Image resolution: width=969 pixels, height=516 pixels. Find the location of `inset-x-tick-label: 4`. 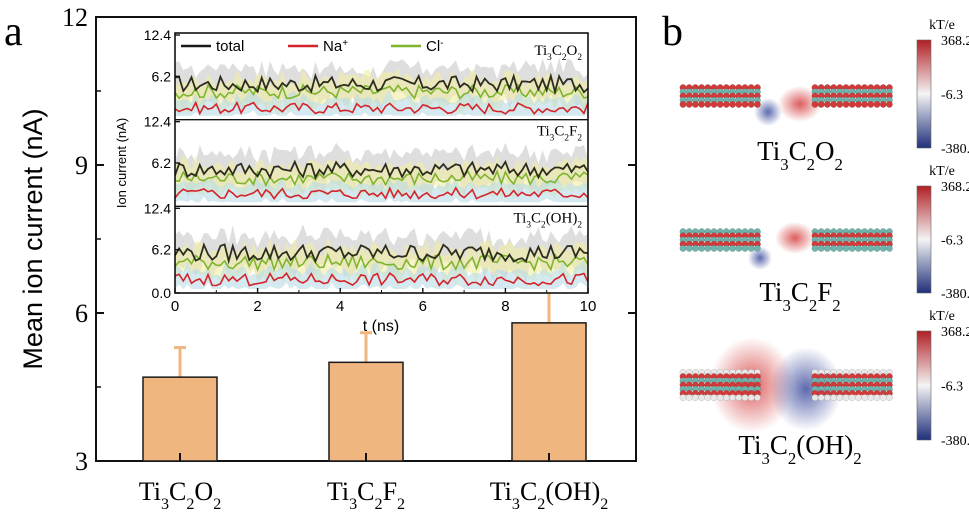

inset-x-tick-label: 4 is located at coordinates (340, 306).